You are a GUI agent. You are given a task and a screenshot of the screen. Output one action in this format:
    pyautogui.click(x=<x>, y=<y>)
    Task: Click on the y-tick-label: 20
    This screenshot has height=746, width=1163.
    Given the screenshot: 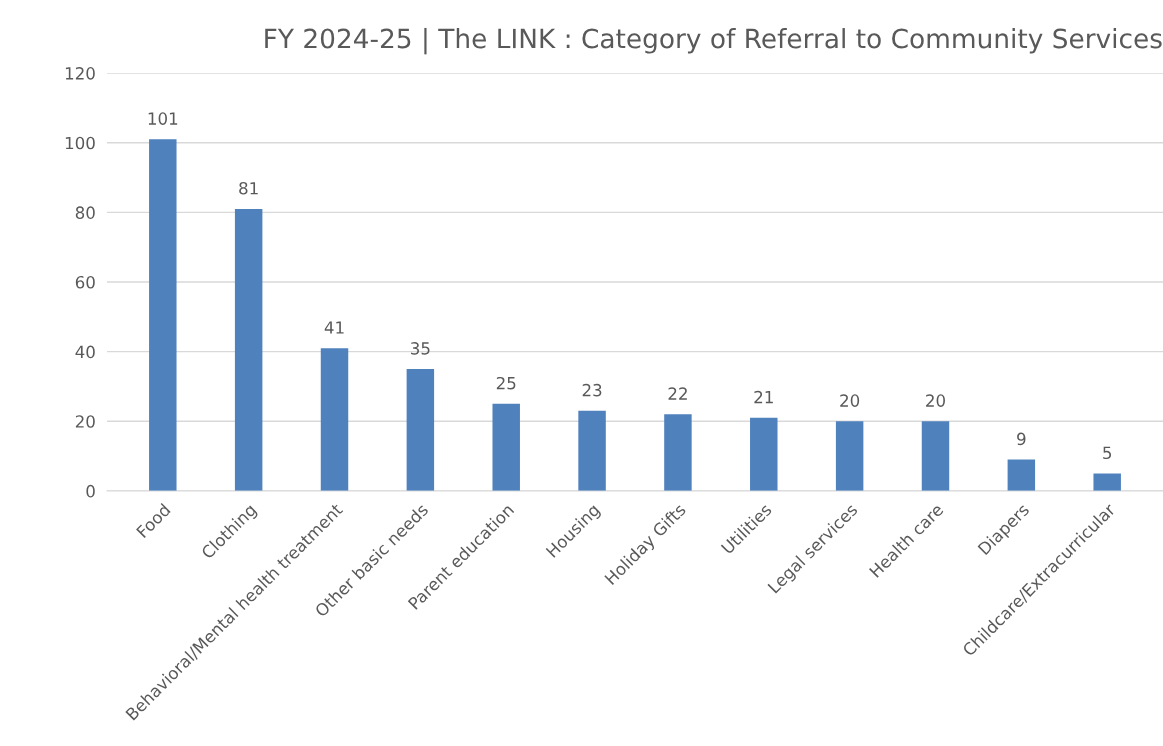 What is the action you would take?
    pyautogui.click(x=85, y=421)
    